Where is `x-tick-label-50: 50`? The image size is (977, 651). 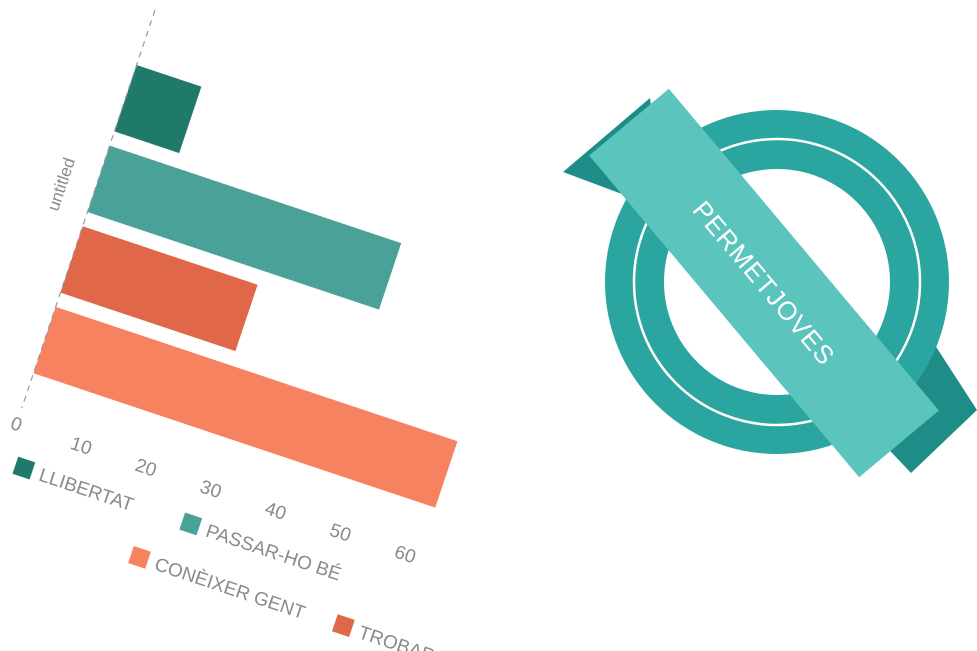
x-tick-label-50: 50 is located at coordinates (340, 533).